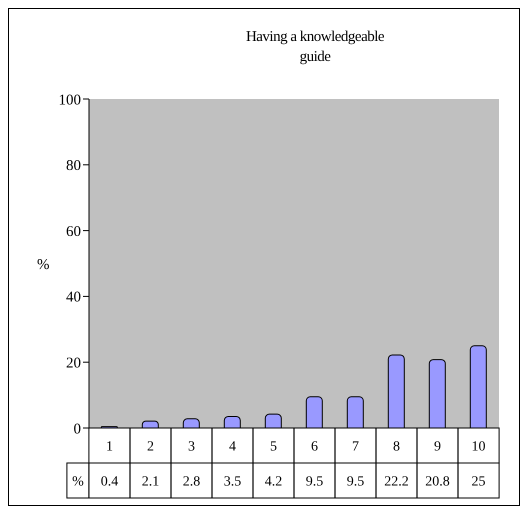 Image resolution: width=528 pixels, height=514 pixels. Describe the element at coordinates (73, 232) in the screenshot. I see `y-tick-label: 60` at that location.